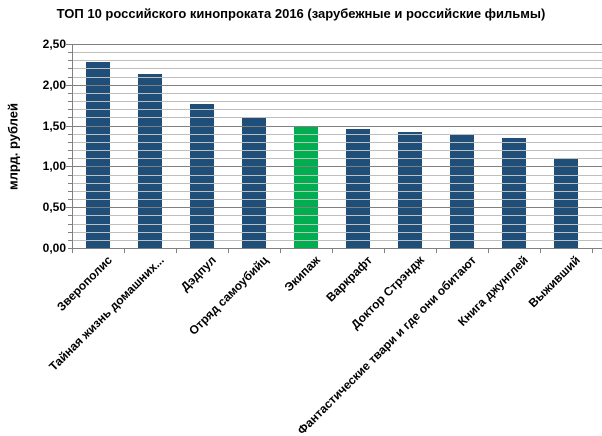 Image resolution: width=602 pixels, height=436 pixels. What do you see at coordinates (54, 248) in the screenshot?
I see `y-tick-label: 0,00` at bounding box center [54, 248].